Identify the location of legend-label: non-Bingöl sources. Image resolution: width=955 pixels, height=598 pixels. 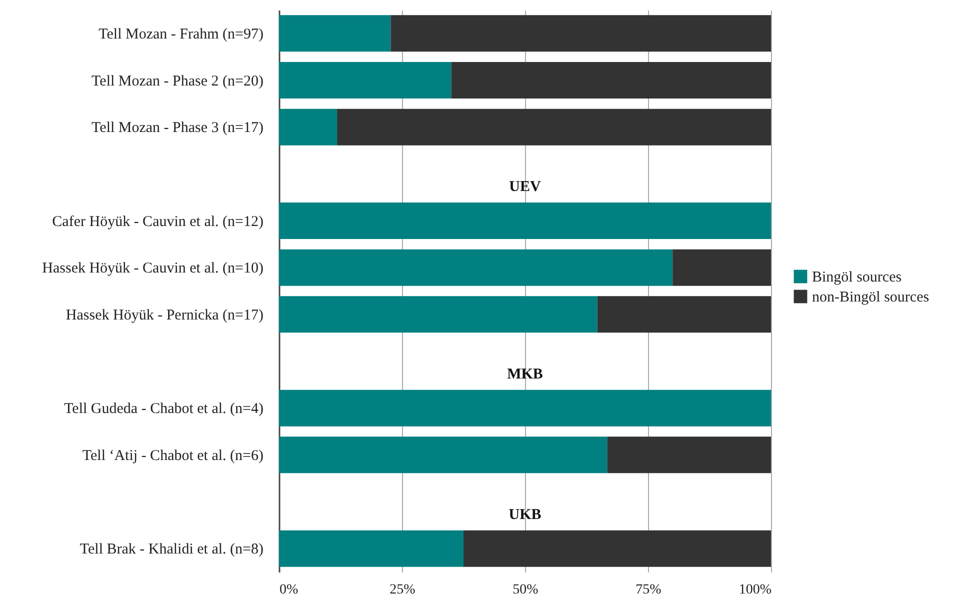
(871, 298).